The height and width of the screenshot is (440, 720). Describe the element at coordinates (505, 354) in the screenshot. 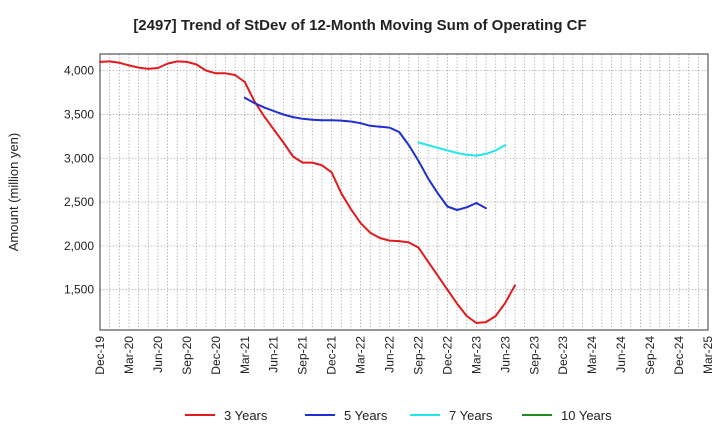

I see `x-tick-label: Jun-23` at that location.